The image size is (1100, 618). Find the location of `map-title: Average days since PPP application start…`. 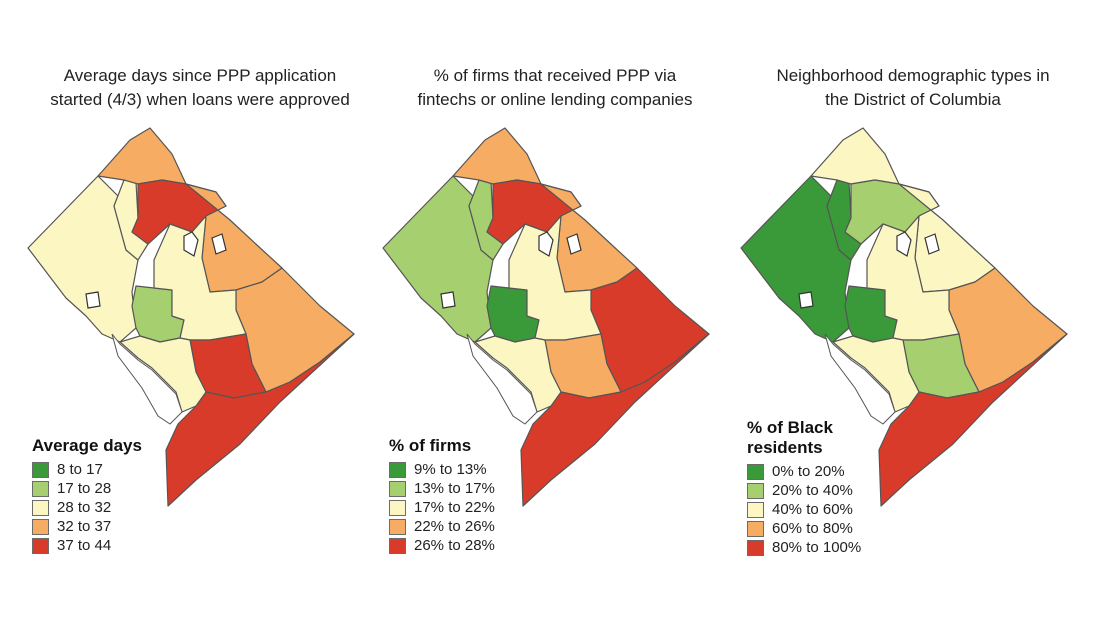

map-title: Average days since PPP application start… is located at coordinates (200, 87).